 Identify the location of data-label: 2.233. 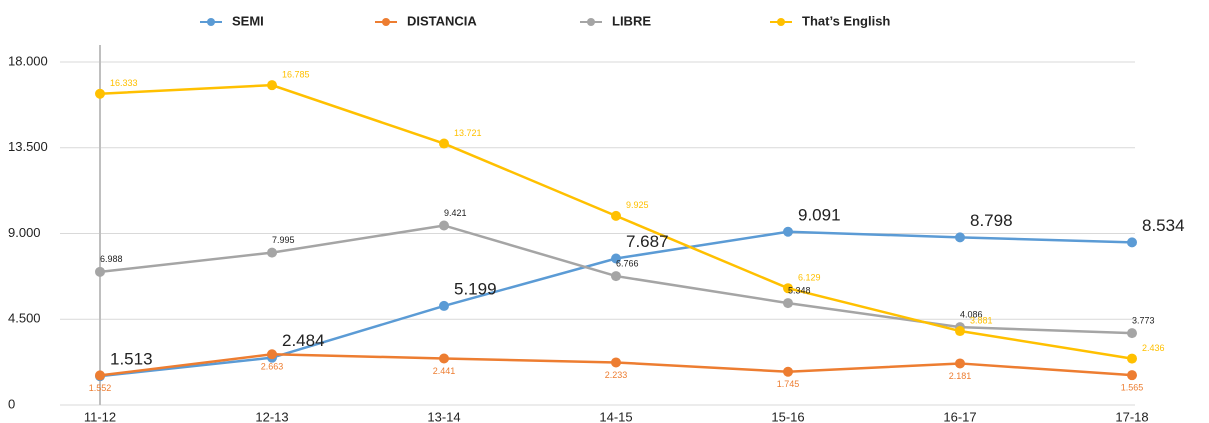
(616, 375).